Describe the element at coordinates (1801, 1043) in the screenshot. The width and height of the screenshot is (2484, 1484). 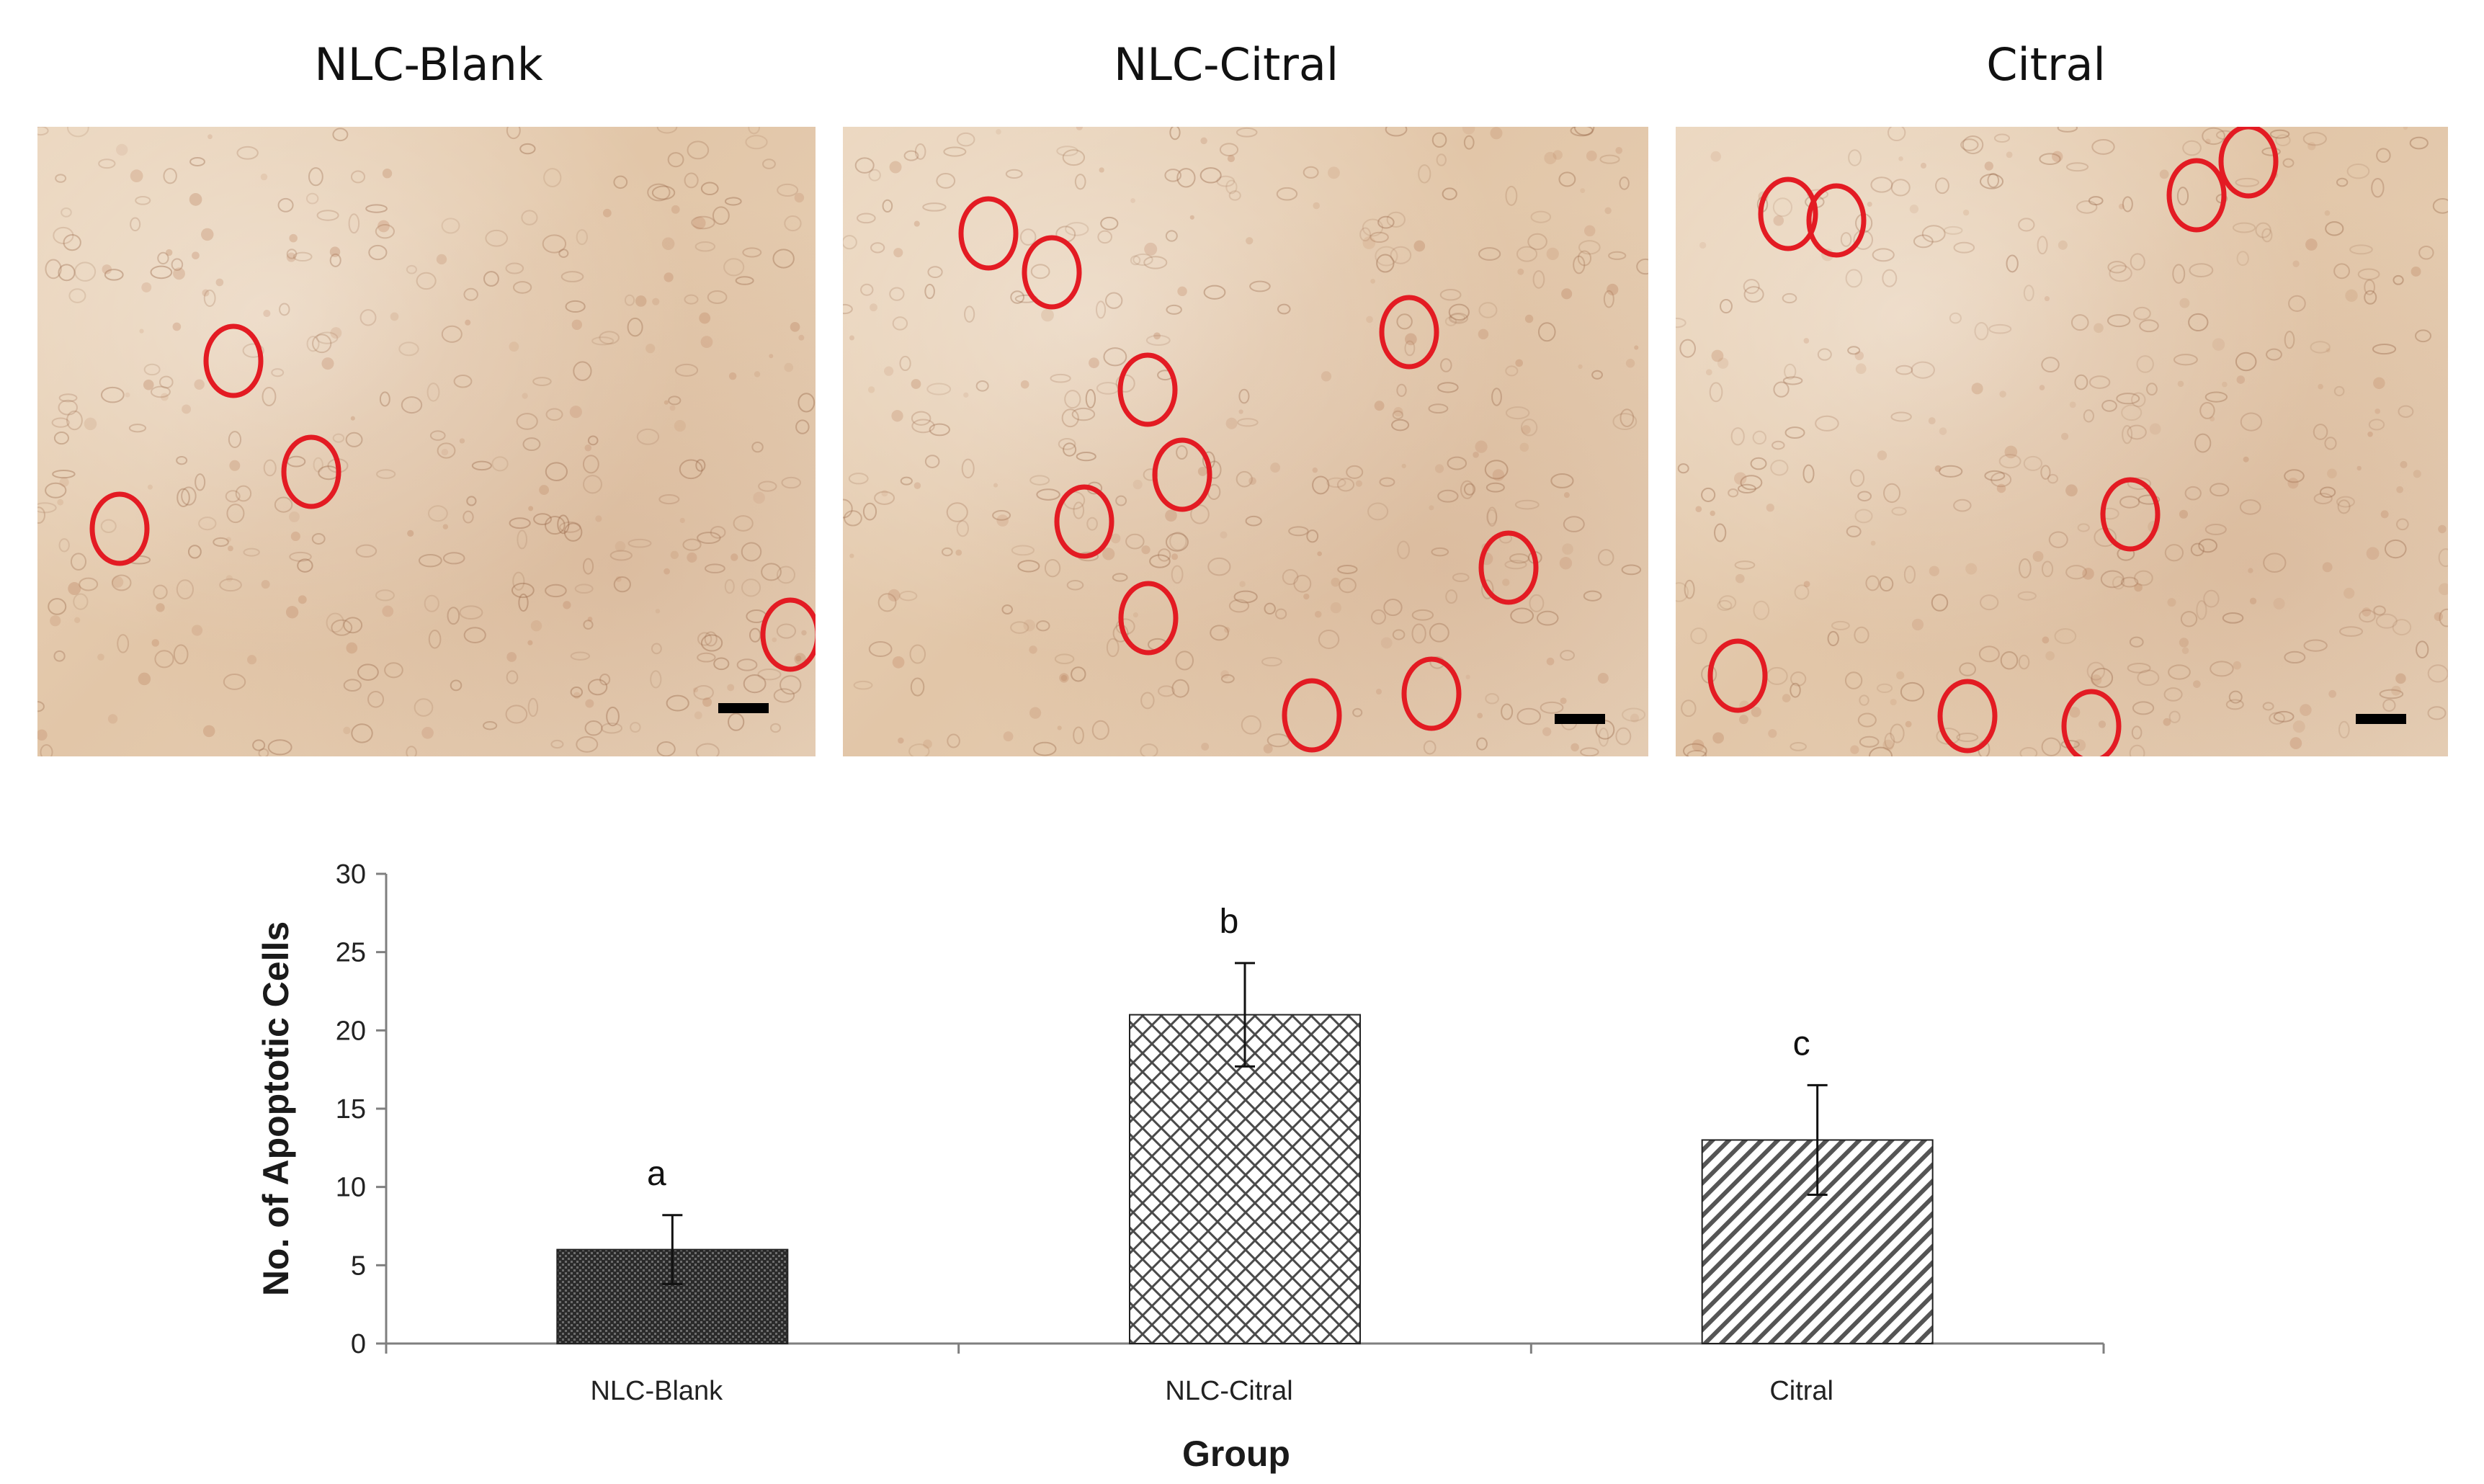
I see `significance-label: c` at that location.